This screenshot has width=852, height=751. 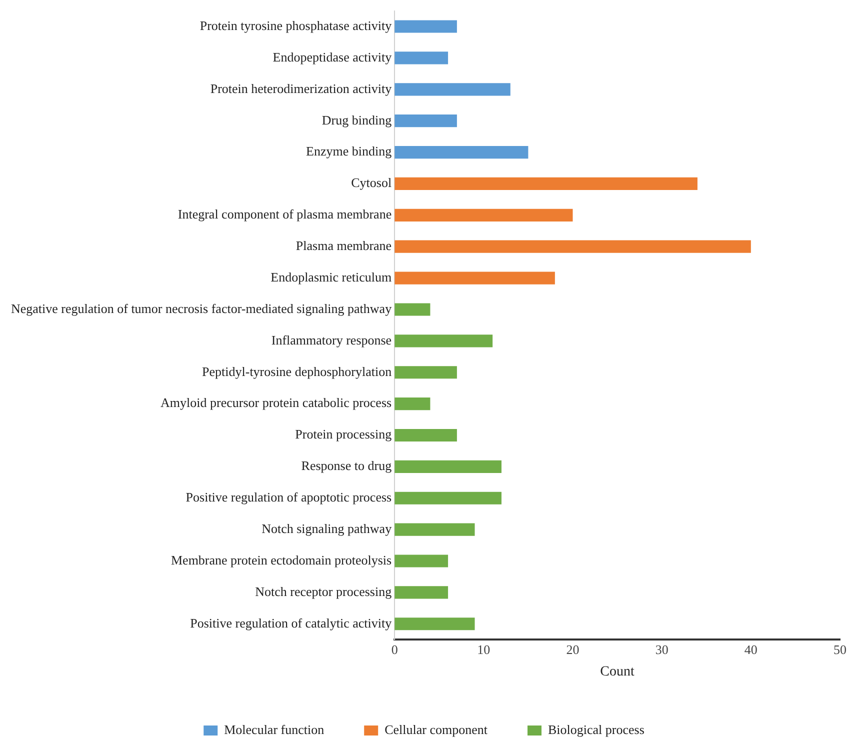 I want to click on y-tick-label: Notch signaling pathway, so click(x=327, y=528).